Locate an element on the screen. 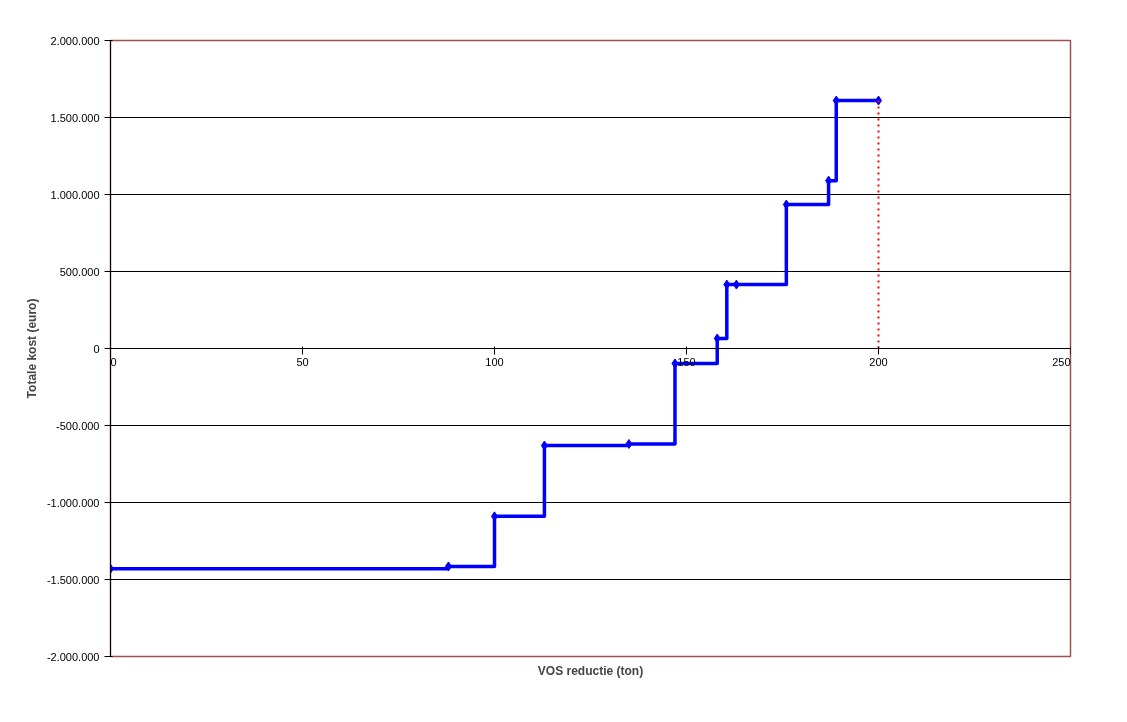 Image resolution: width=1127 pixels, height=722 pixels. x-tick-label: 50 is located at coordinates (302, 361).